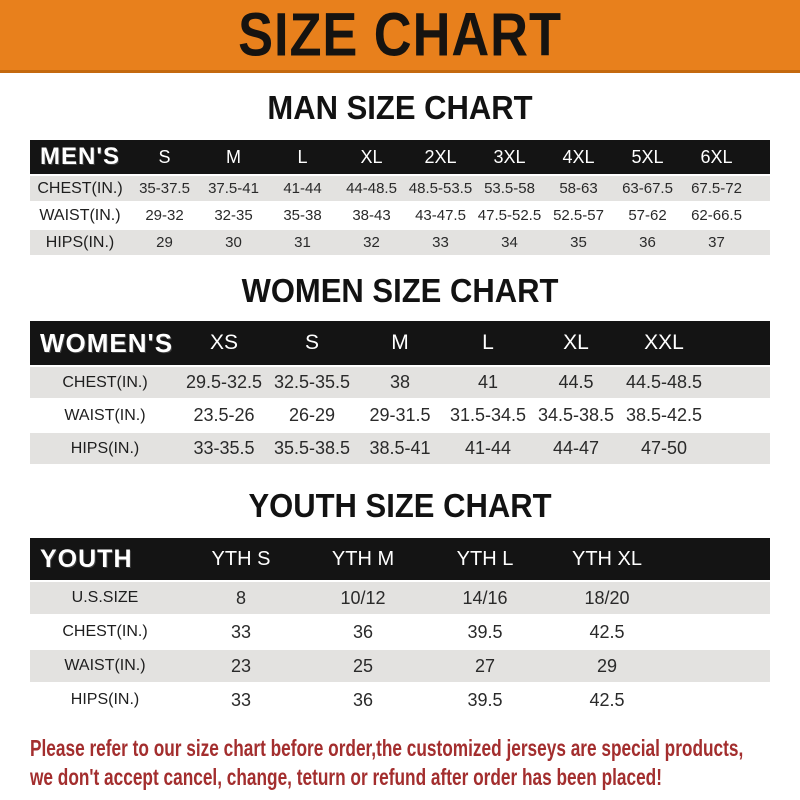 This screenshot has height=800, width=800. What do you see at coordinates (312, 382) in the screenshot?
I see `cell-value: 32.5-35.5` at bounding box center [312, 382].